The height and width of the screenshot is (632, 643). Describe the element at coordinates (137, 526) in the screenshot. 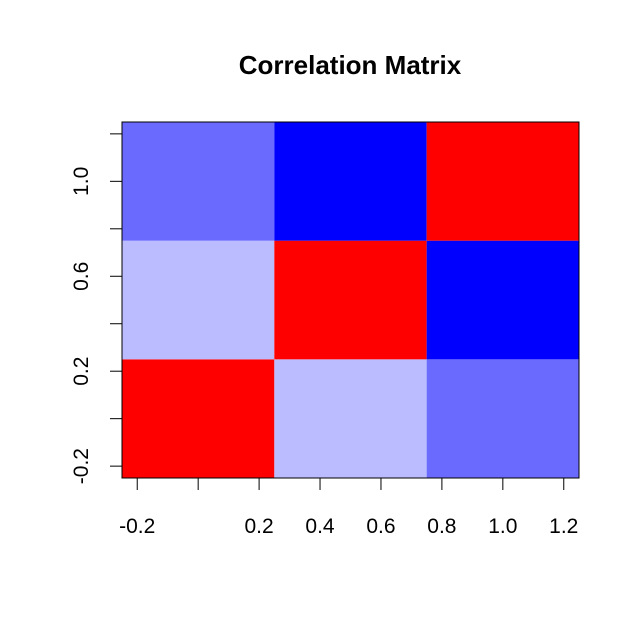

I see `x-tick-label: -0.2` at that location.